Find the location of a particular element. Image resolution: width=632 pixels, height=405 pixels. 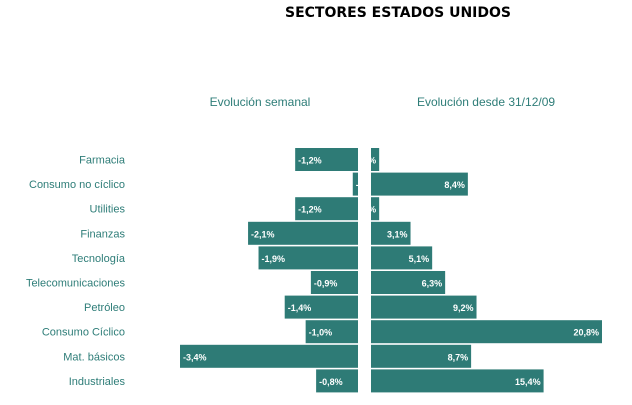

weekly-value-label: -3,4% is located at coordinates (195, 357).